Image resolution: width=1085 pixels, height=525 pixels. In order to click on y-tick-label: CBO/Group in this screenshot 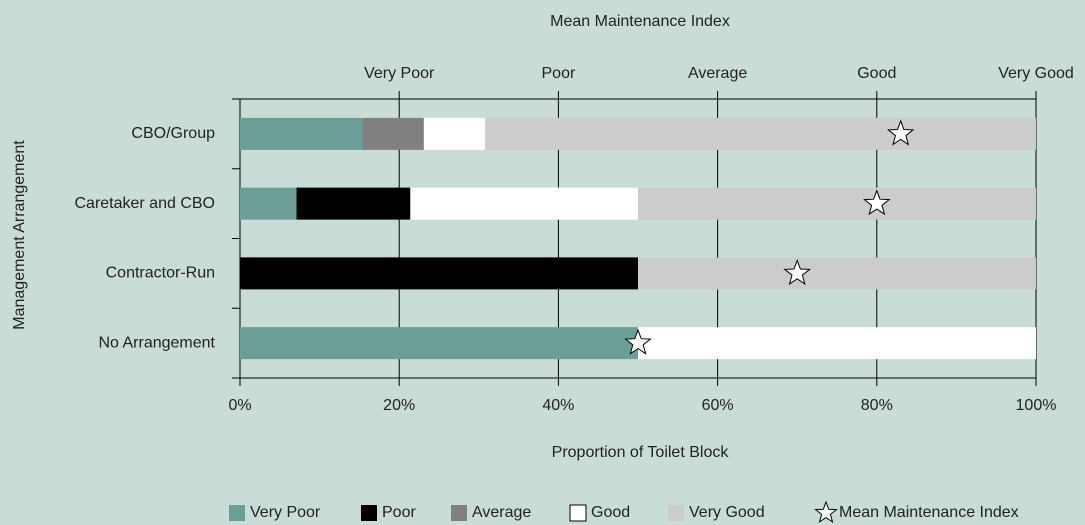, I will do `click(173, 133)`.